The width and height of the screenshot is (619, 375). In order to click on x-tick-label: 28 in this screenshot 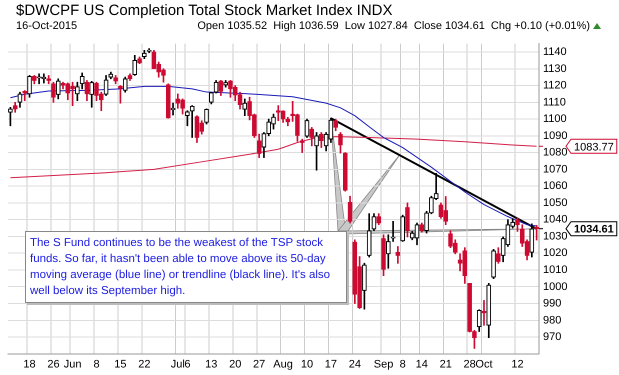, I will do `click(470, 364)`.